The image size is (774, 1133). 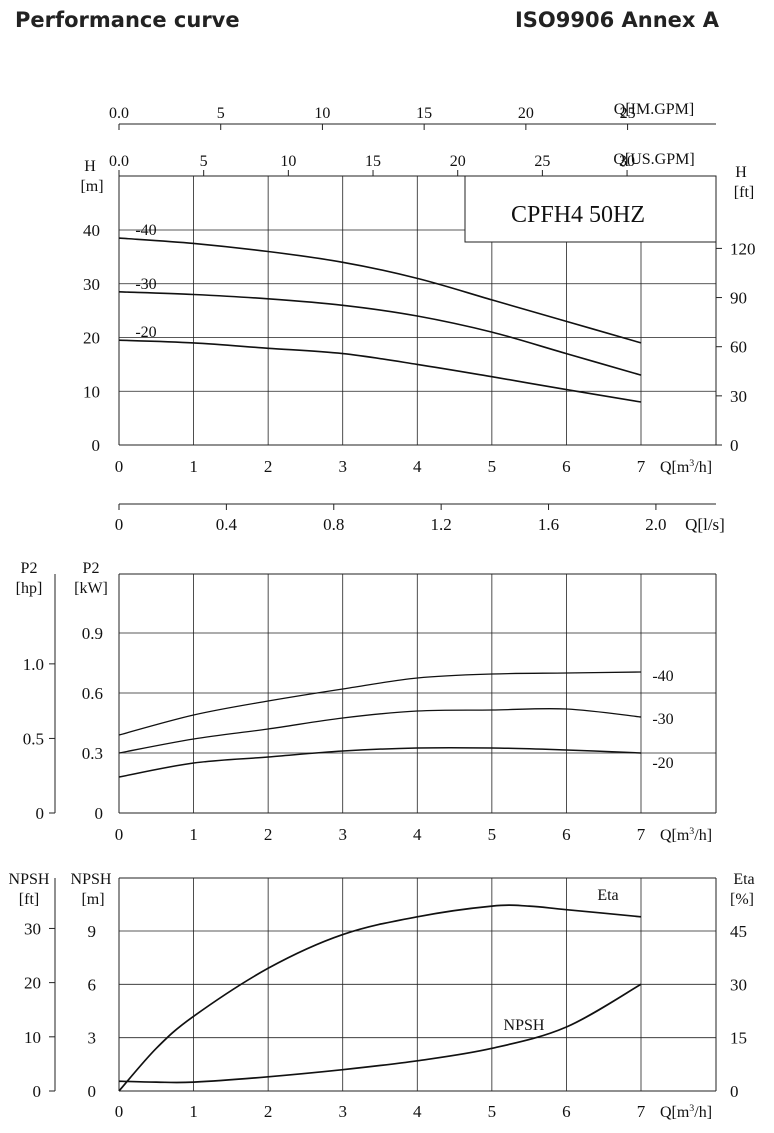 I want to click on npsh-series-label: NPSH, so click(x=524, y=1025).